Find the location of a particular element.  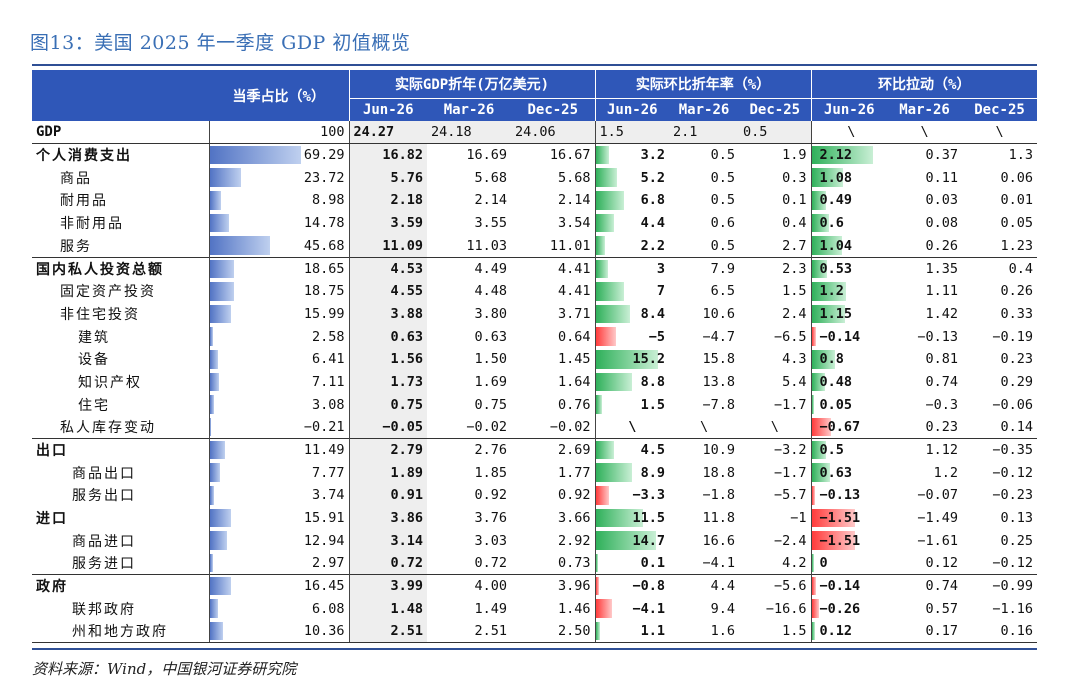

qoq-value: 2.2 is located at coordinates (653, 245).